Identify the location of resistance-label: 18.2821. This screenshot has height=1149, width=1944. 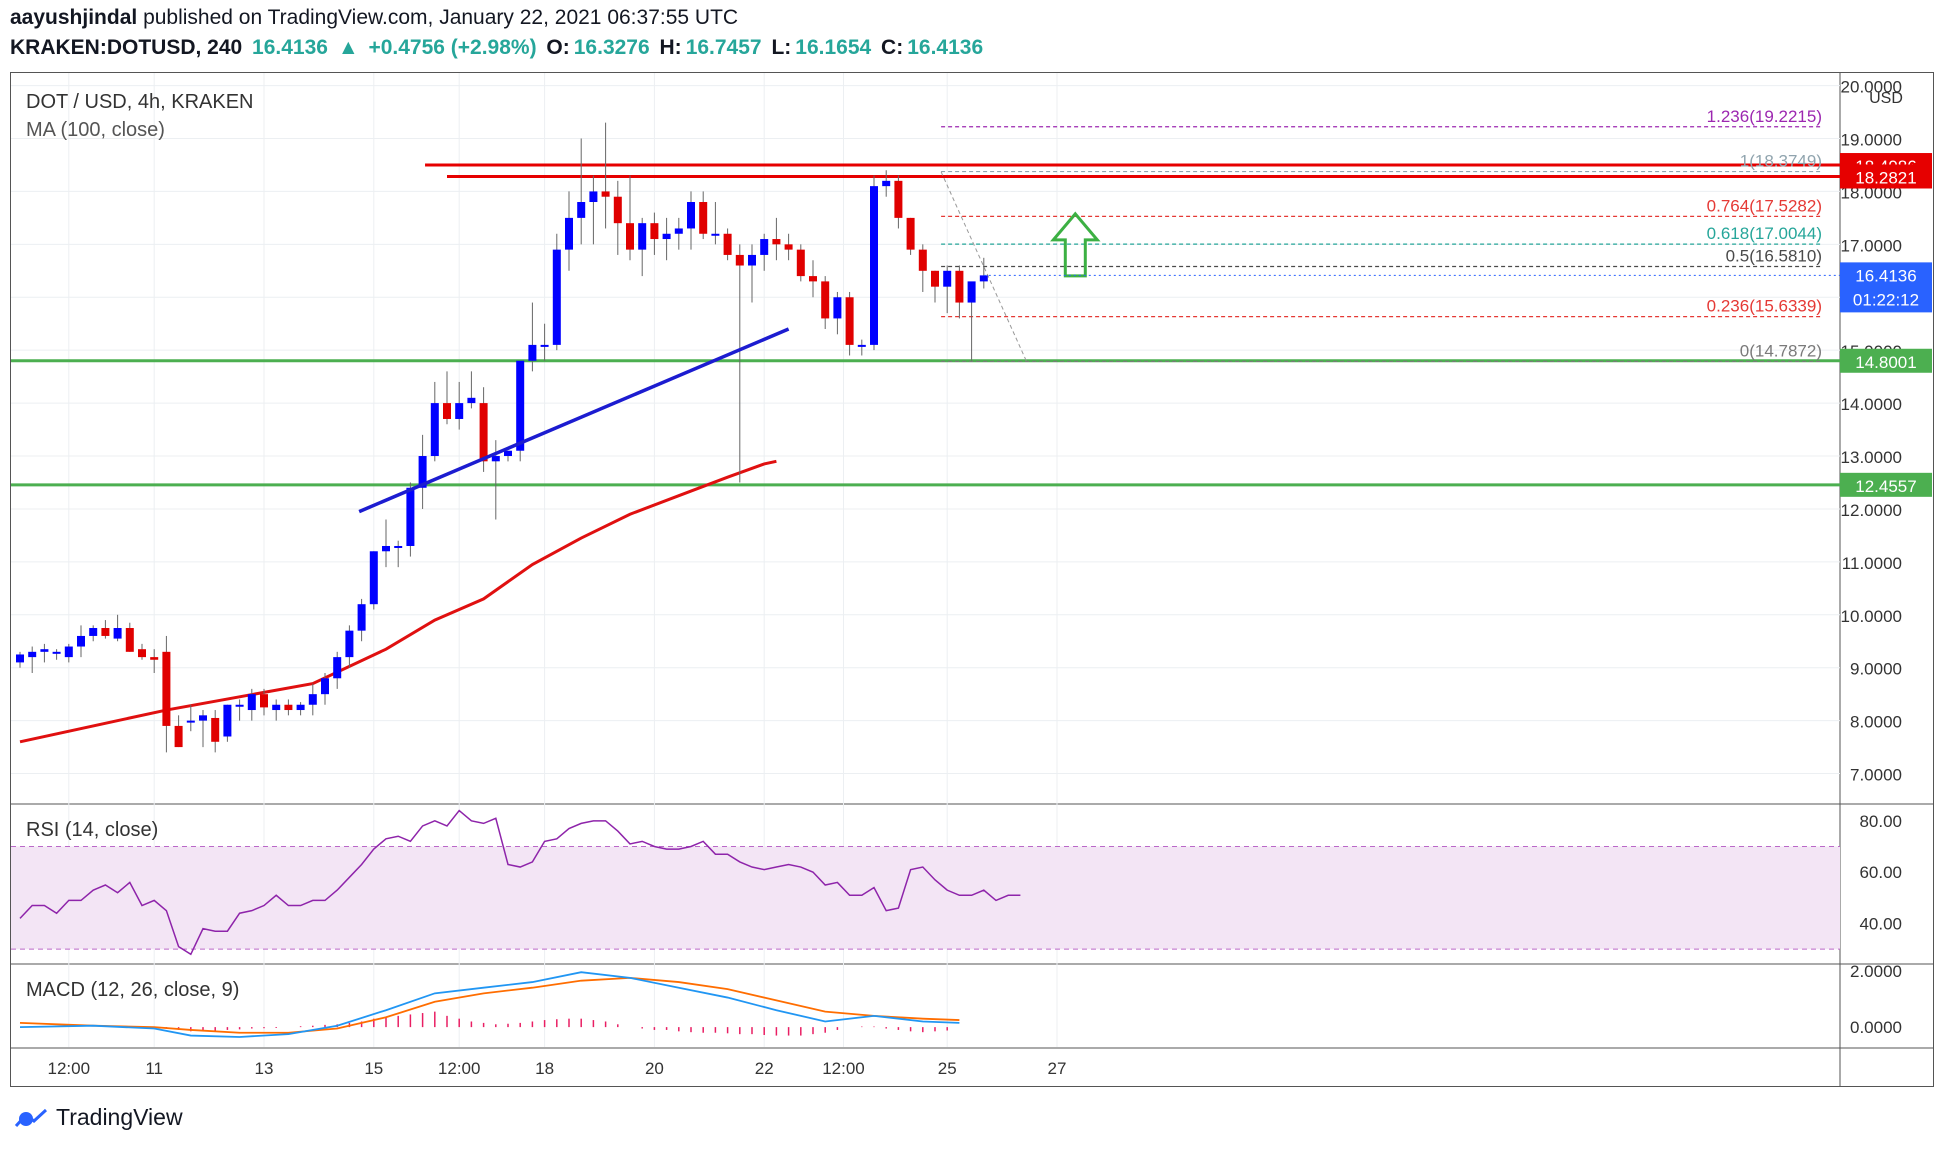
(1885, 177).